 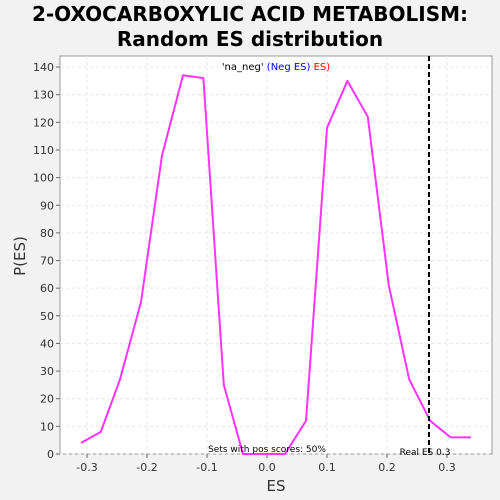 What do you see at coordinates (43, 95) in the screenshot?
I see `y-tick-label: 130` at bounding box center [43, 95].